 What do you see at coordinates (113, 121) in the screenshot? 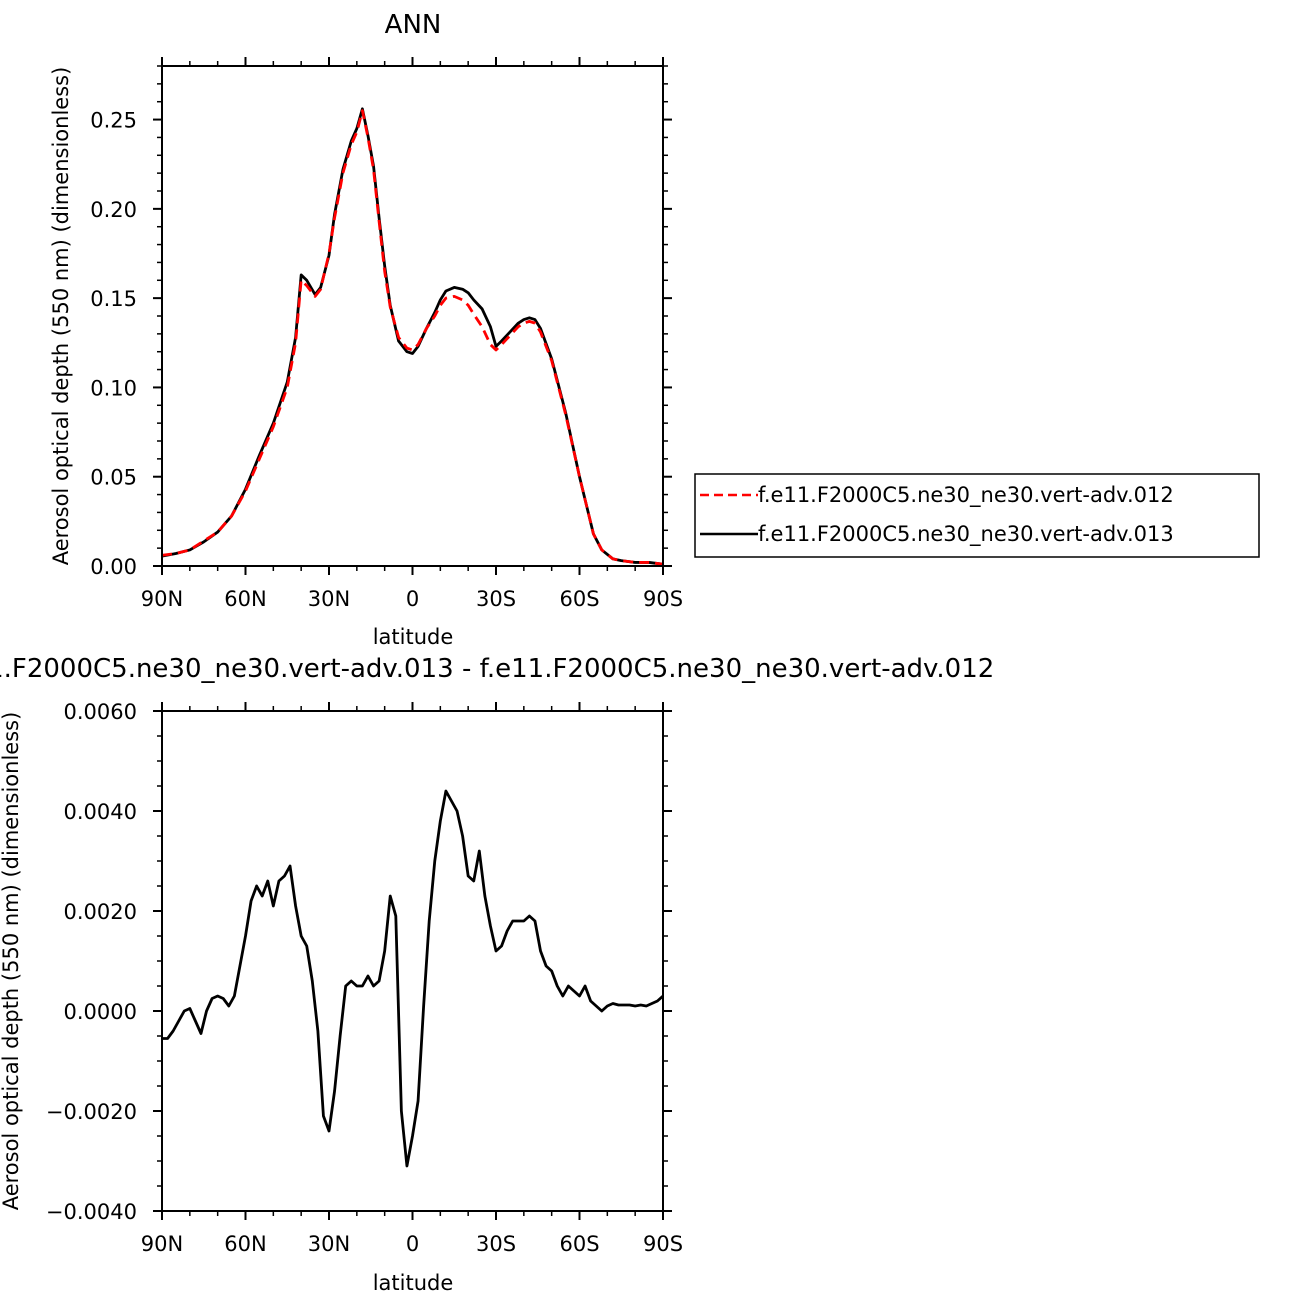
I see `y-tick-label: 0.25` at bounding box center [113, 121].